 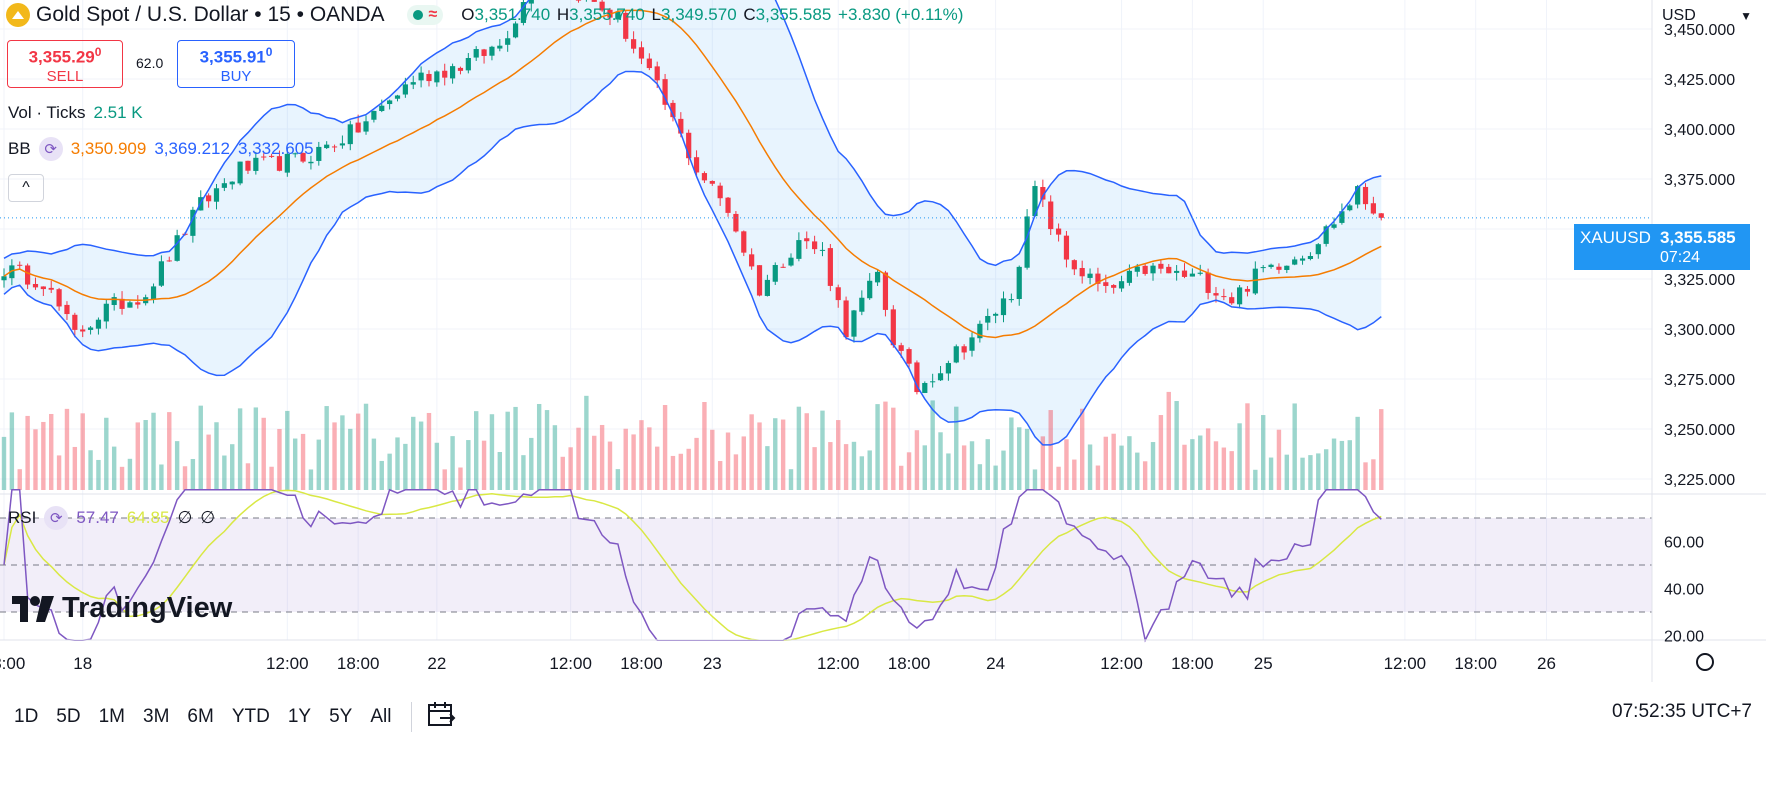 What do you see at coordinates (236, 64) in the screenshot?
I see `buy-button: 3,355.910 BUY` at bounding box center [236, 64].